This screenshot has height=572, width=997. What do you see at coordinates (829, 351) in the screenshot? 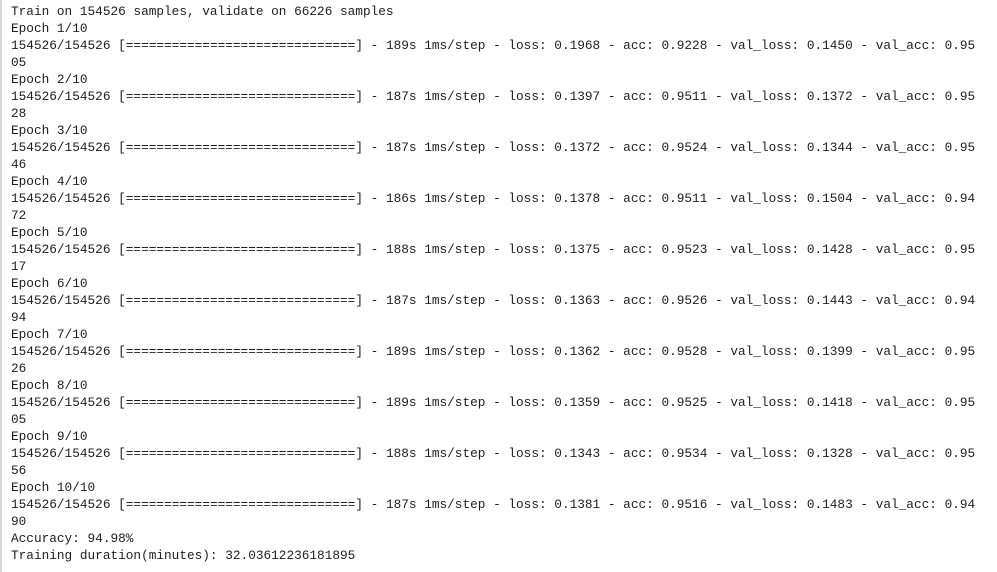
I see `val-loss-value: 0.1399` at bounding box center [829, 351].